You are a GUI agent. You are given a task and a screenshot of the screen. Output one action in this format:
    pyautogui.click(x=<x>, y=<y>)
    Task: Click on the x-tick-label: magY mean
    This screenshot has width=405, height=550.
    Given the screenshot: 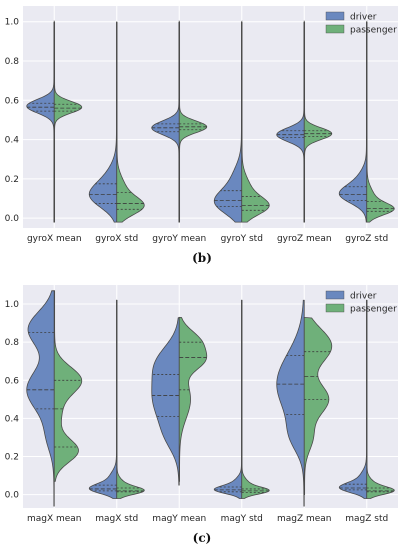 What is the action you would take?
    pyautogui.click(x=179, y=519)
    